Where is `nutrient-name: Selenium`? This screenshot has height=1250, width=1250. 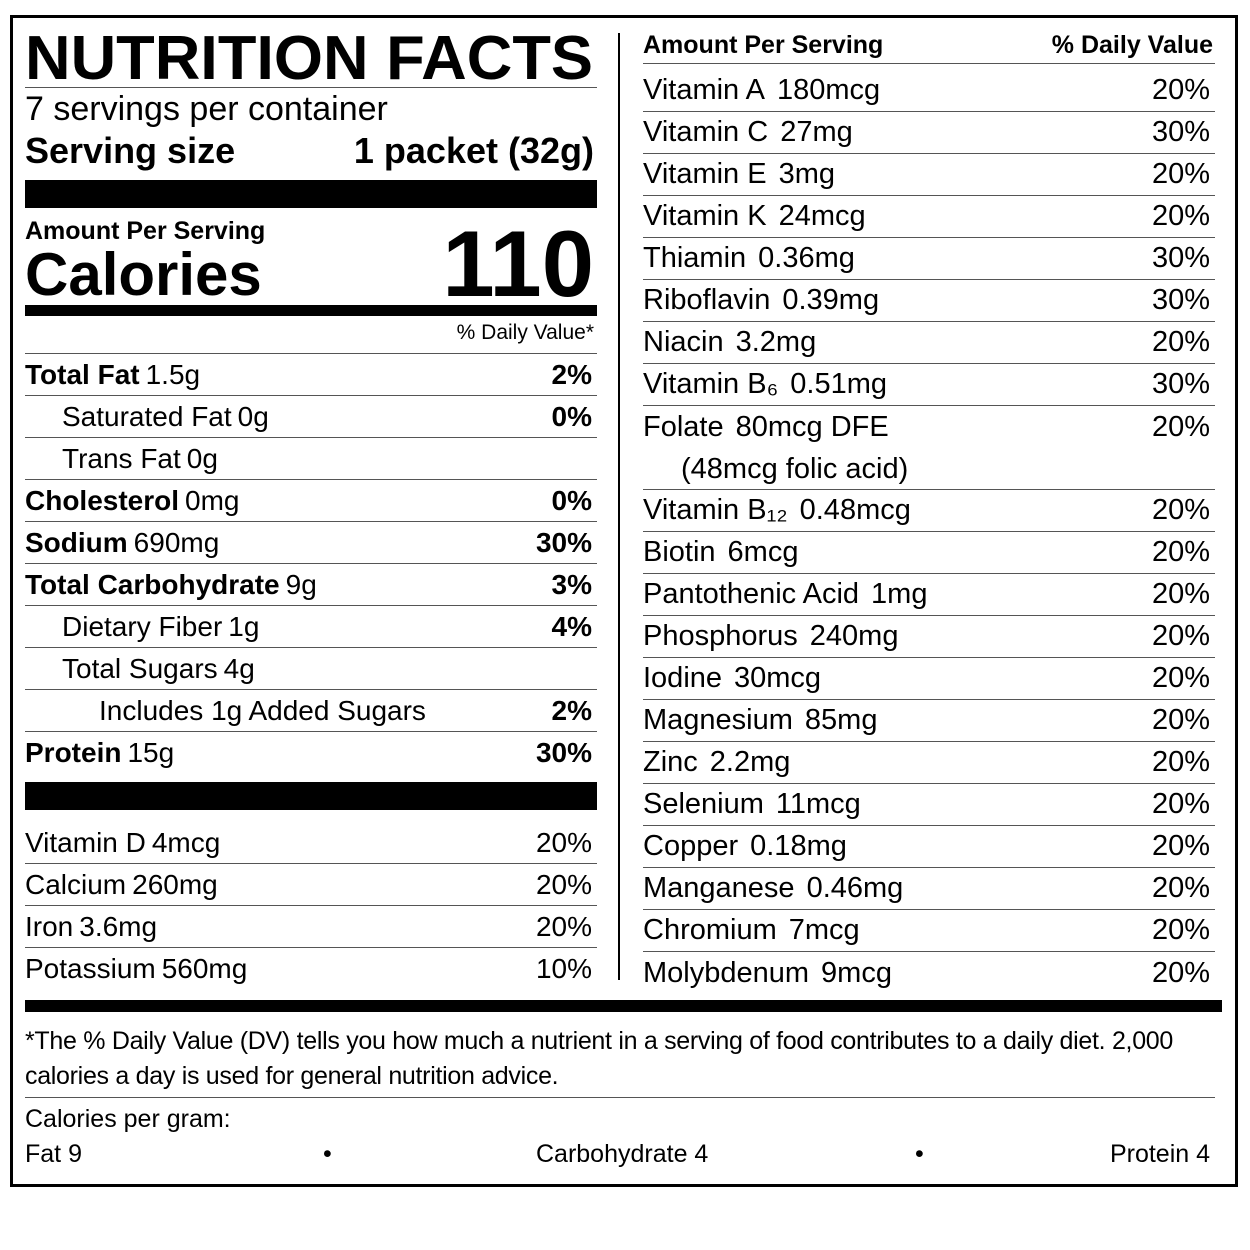 nutrient-name: Selenium is located at coordinates (703, 804).